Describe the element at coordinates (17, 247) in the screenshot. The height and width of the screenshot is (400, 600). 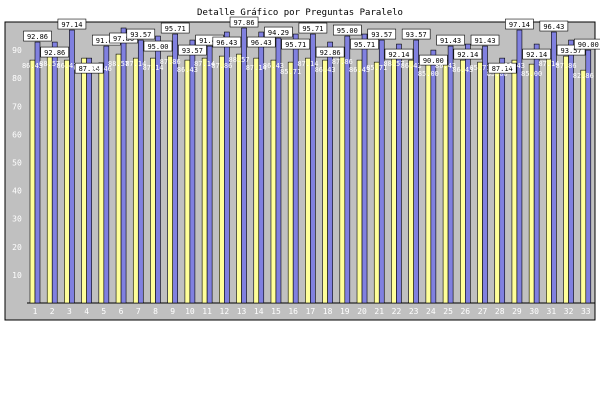
I see `y-tick-label: 20` at that location.